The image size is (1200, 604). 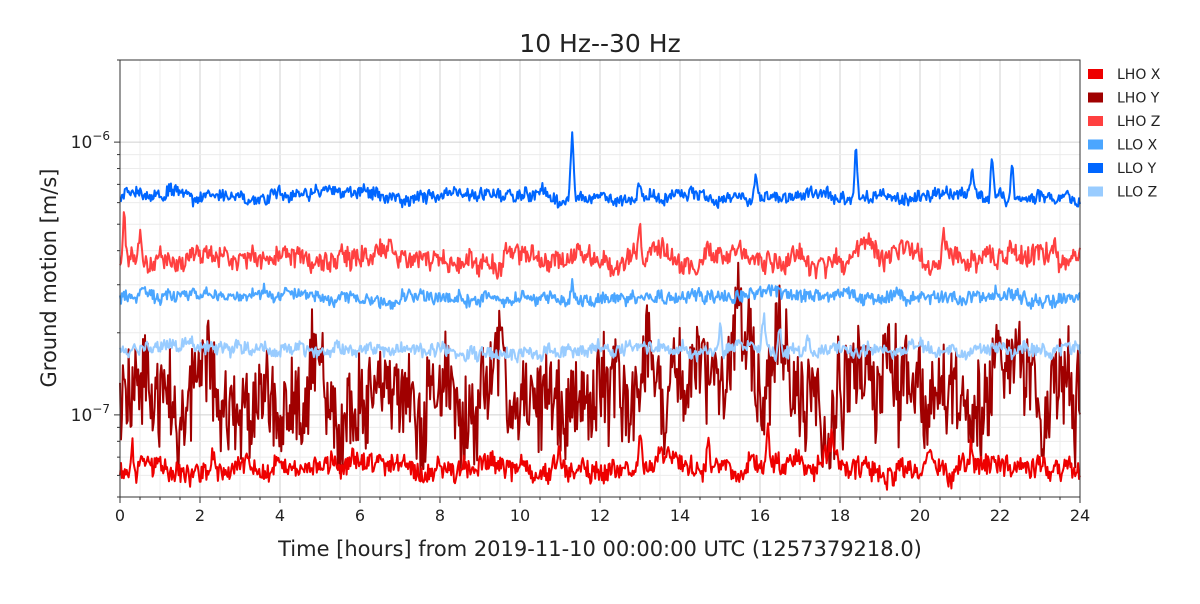 What do you see at coordinates (360, 515) in the screenshot?
I see `x-tick-label: 6` at bounding box center [360, 515].